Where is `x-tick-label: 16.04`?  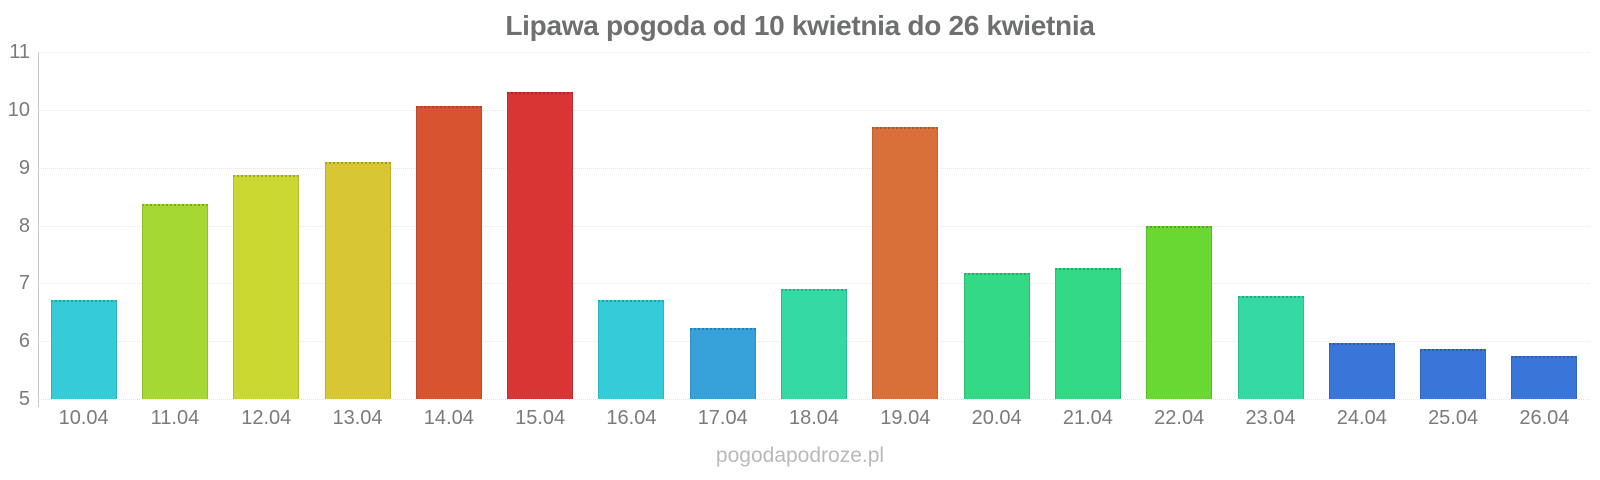
x-tick-label: 16.04 is located at coordinates (631, 418).